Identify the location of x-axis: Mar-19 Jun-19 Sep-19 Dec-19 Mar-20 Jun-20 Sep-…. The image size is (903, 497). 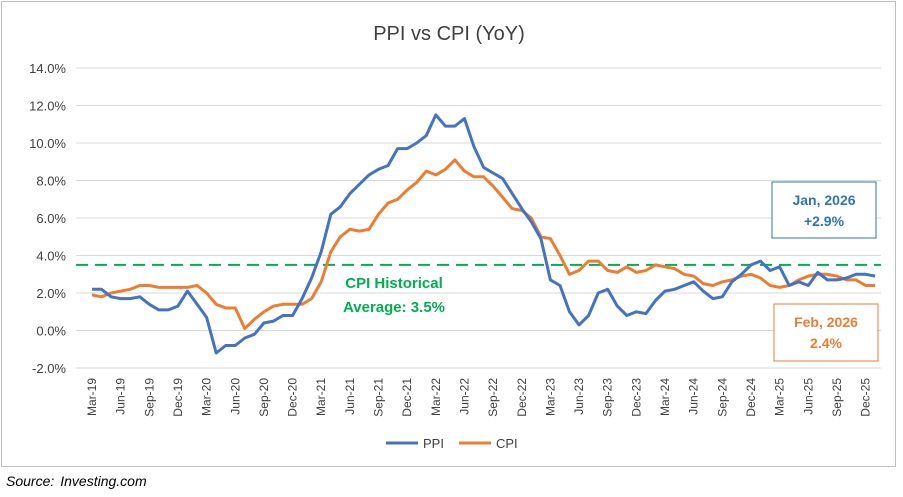
(479, 397).